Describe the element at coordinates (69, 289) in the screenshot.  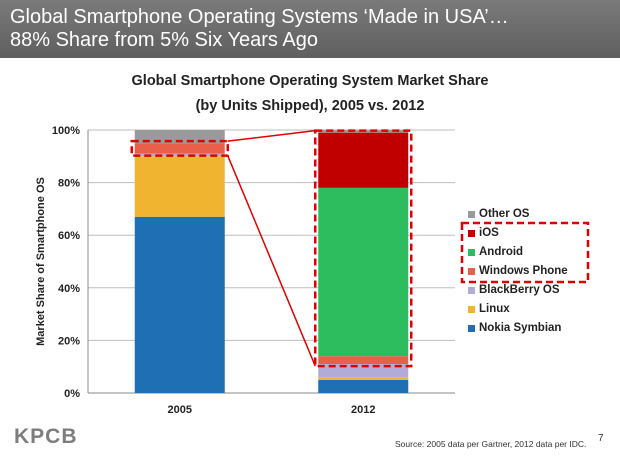
I see `y-tick-label: 40%` at that location.